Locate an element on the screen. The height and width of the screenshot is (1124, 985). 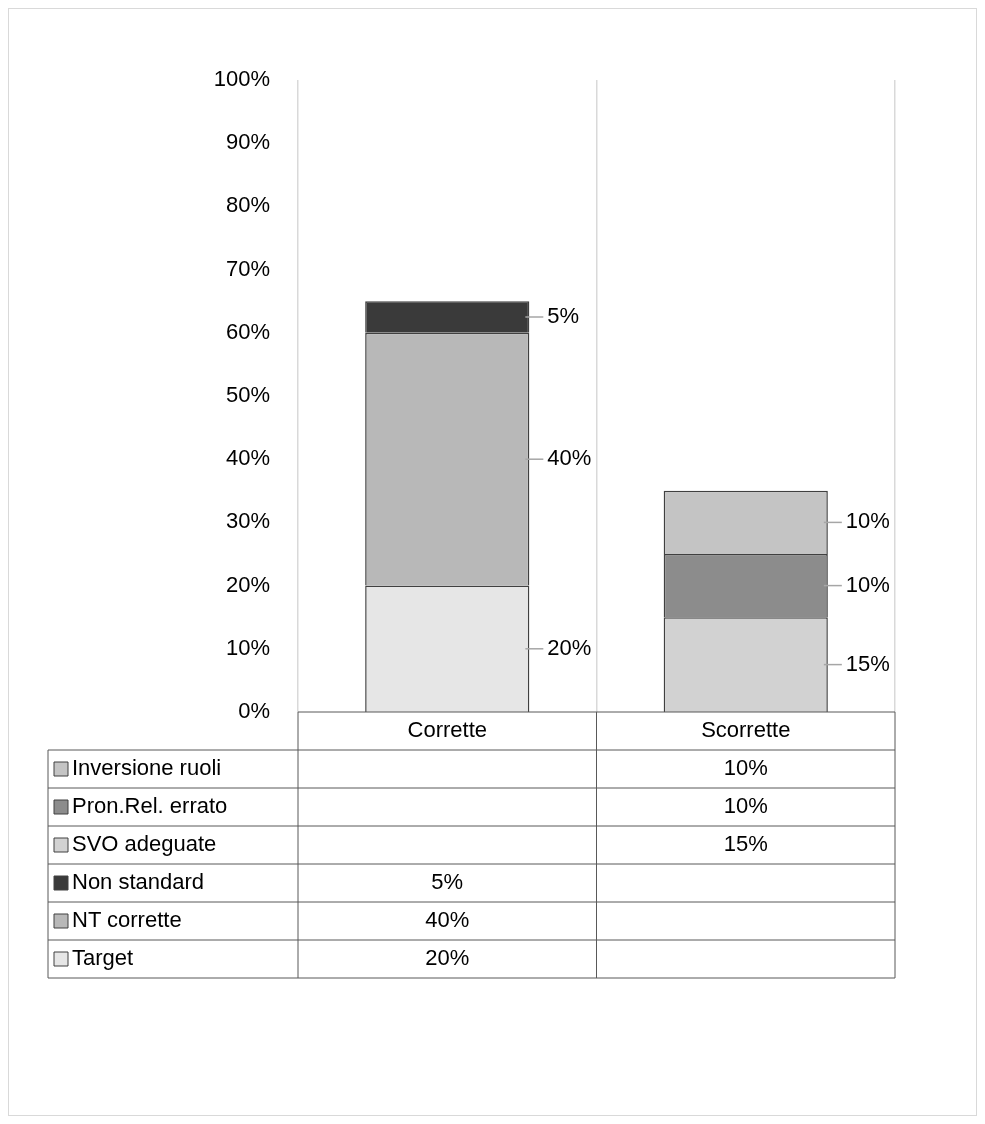
legend-label: NT corrette is located at coordinates (127, 920).